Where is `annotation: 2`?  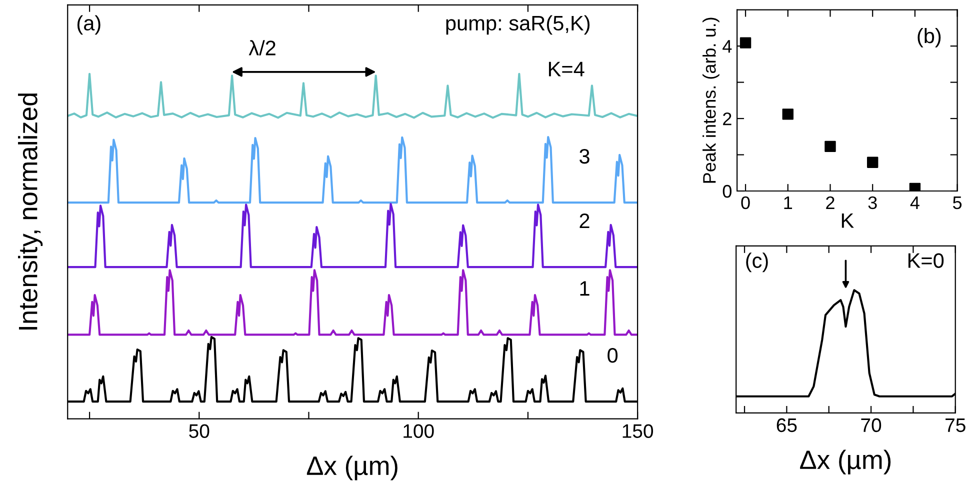
annotation: 2 is located at coordinates (585, 220).